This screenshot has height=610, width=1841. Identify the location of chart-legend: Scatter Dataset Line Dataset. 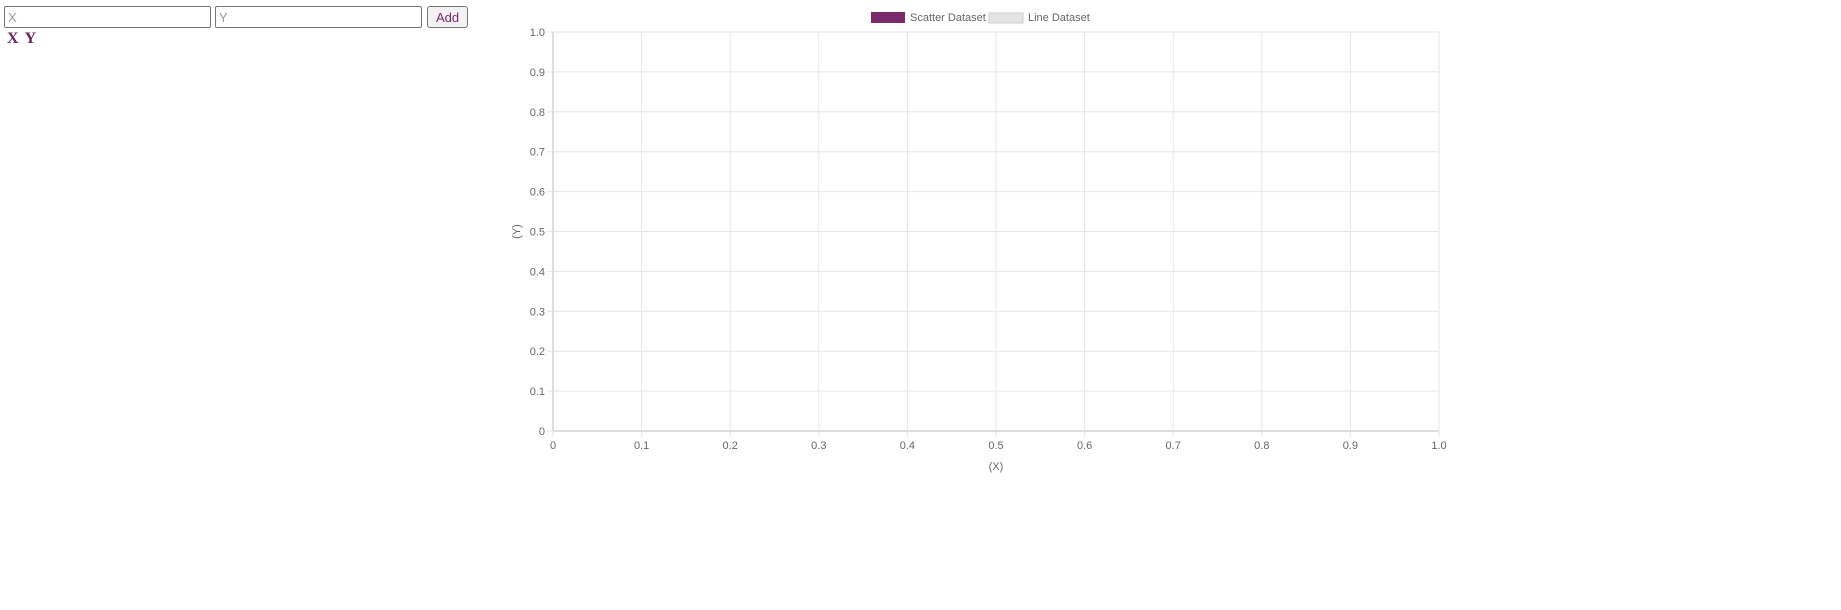
(980, 18).